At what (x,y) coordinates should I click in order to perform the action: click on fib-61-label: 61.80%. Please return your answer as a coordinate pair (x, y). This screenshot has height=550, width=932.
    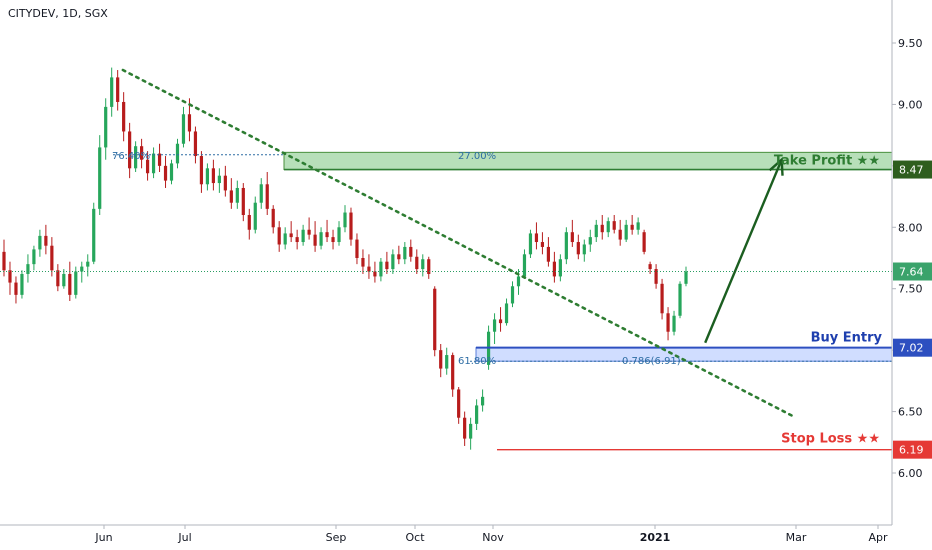
    Looking at the image, I should click on (477, 361).